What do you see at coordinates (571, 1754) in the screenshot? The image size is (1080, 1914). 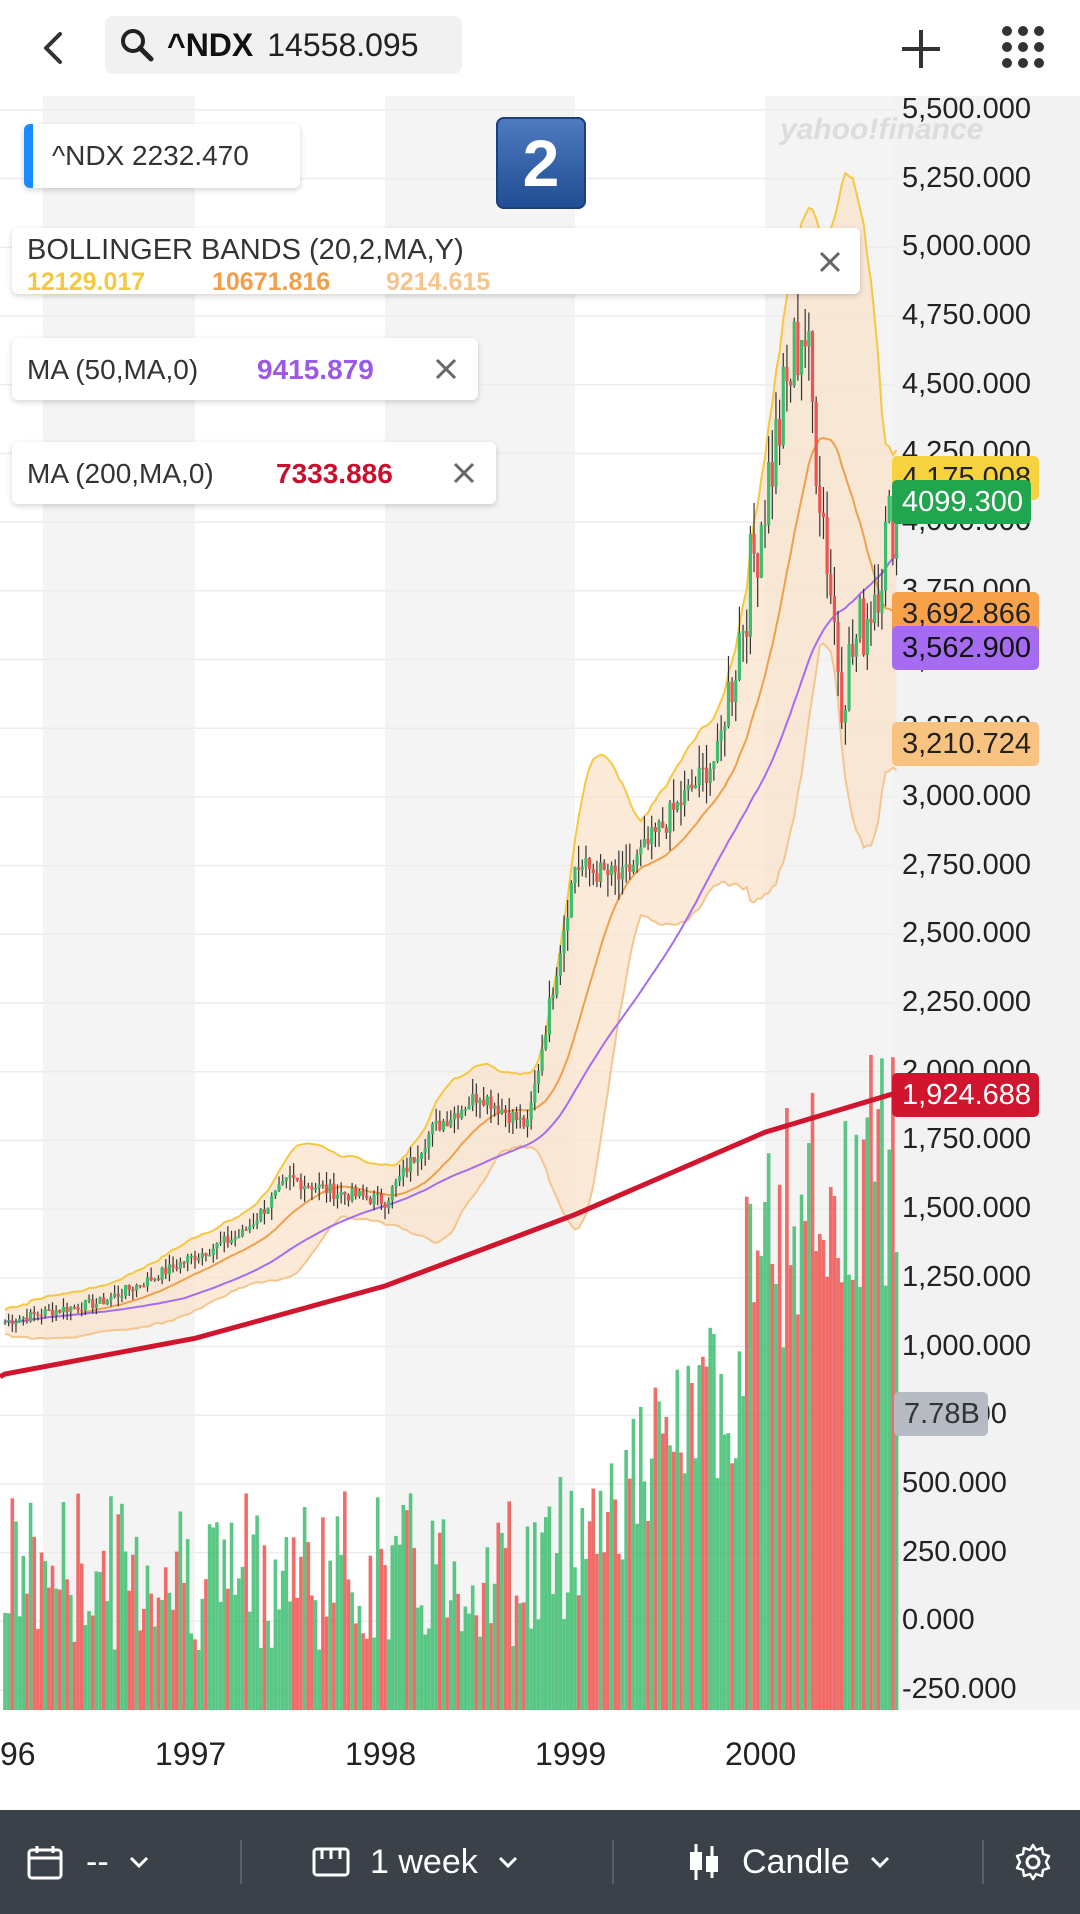 I see `x-tick-label: 1999` at bounding box center [571, 1754].